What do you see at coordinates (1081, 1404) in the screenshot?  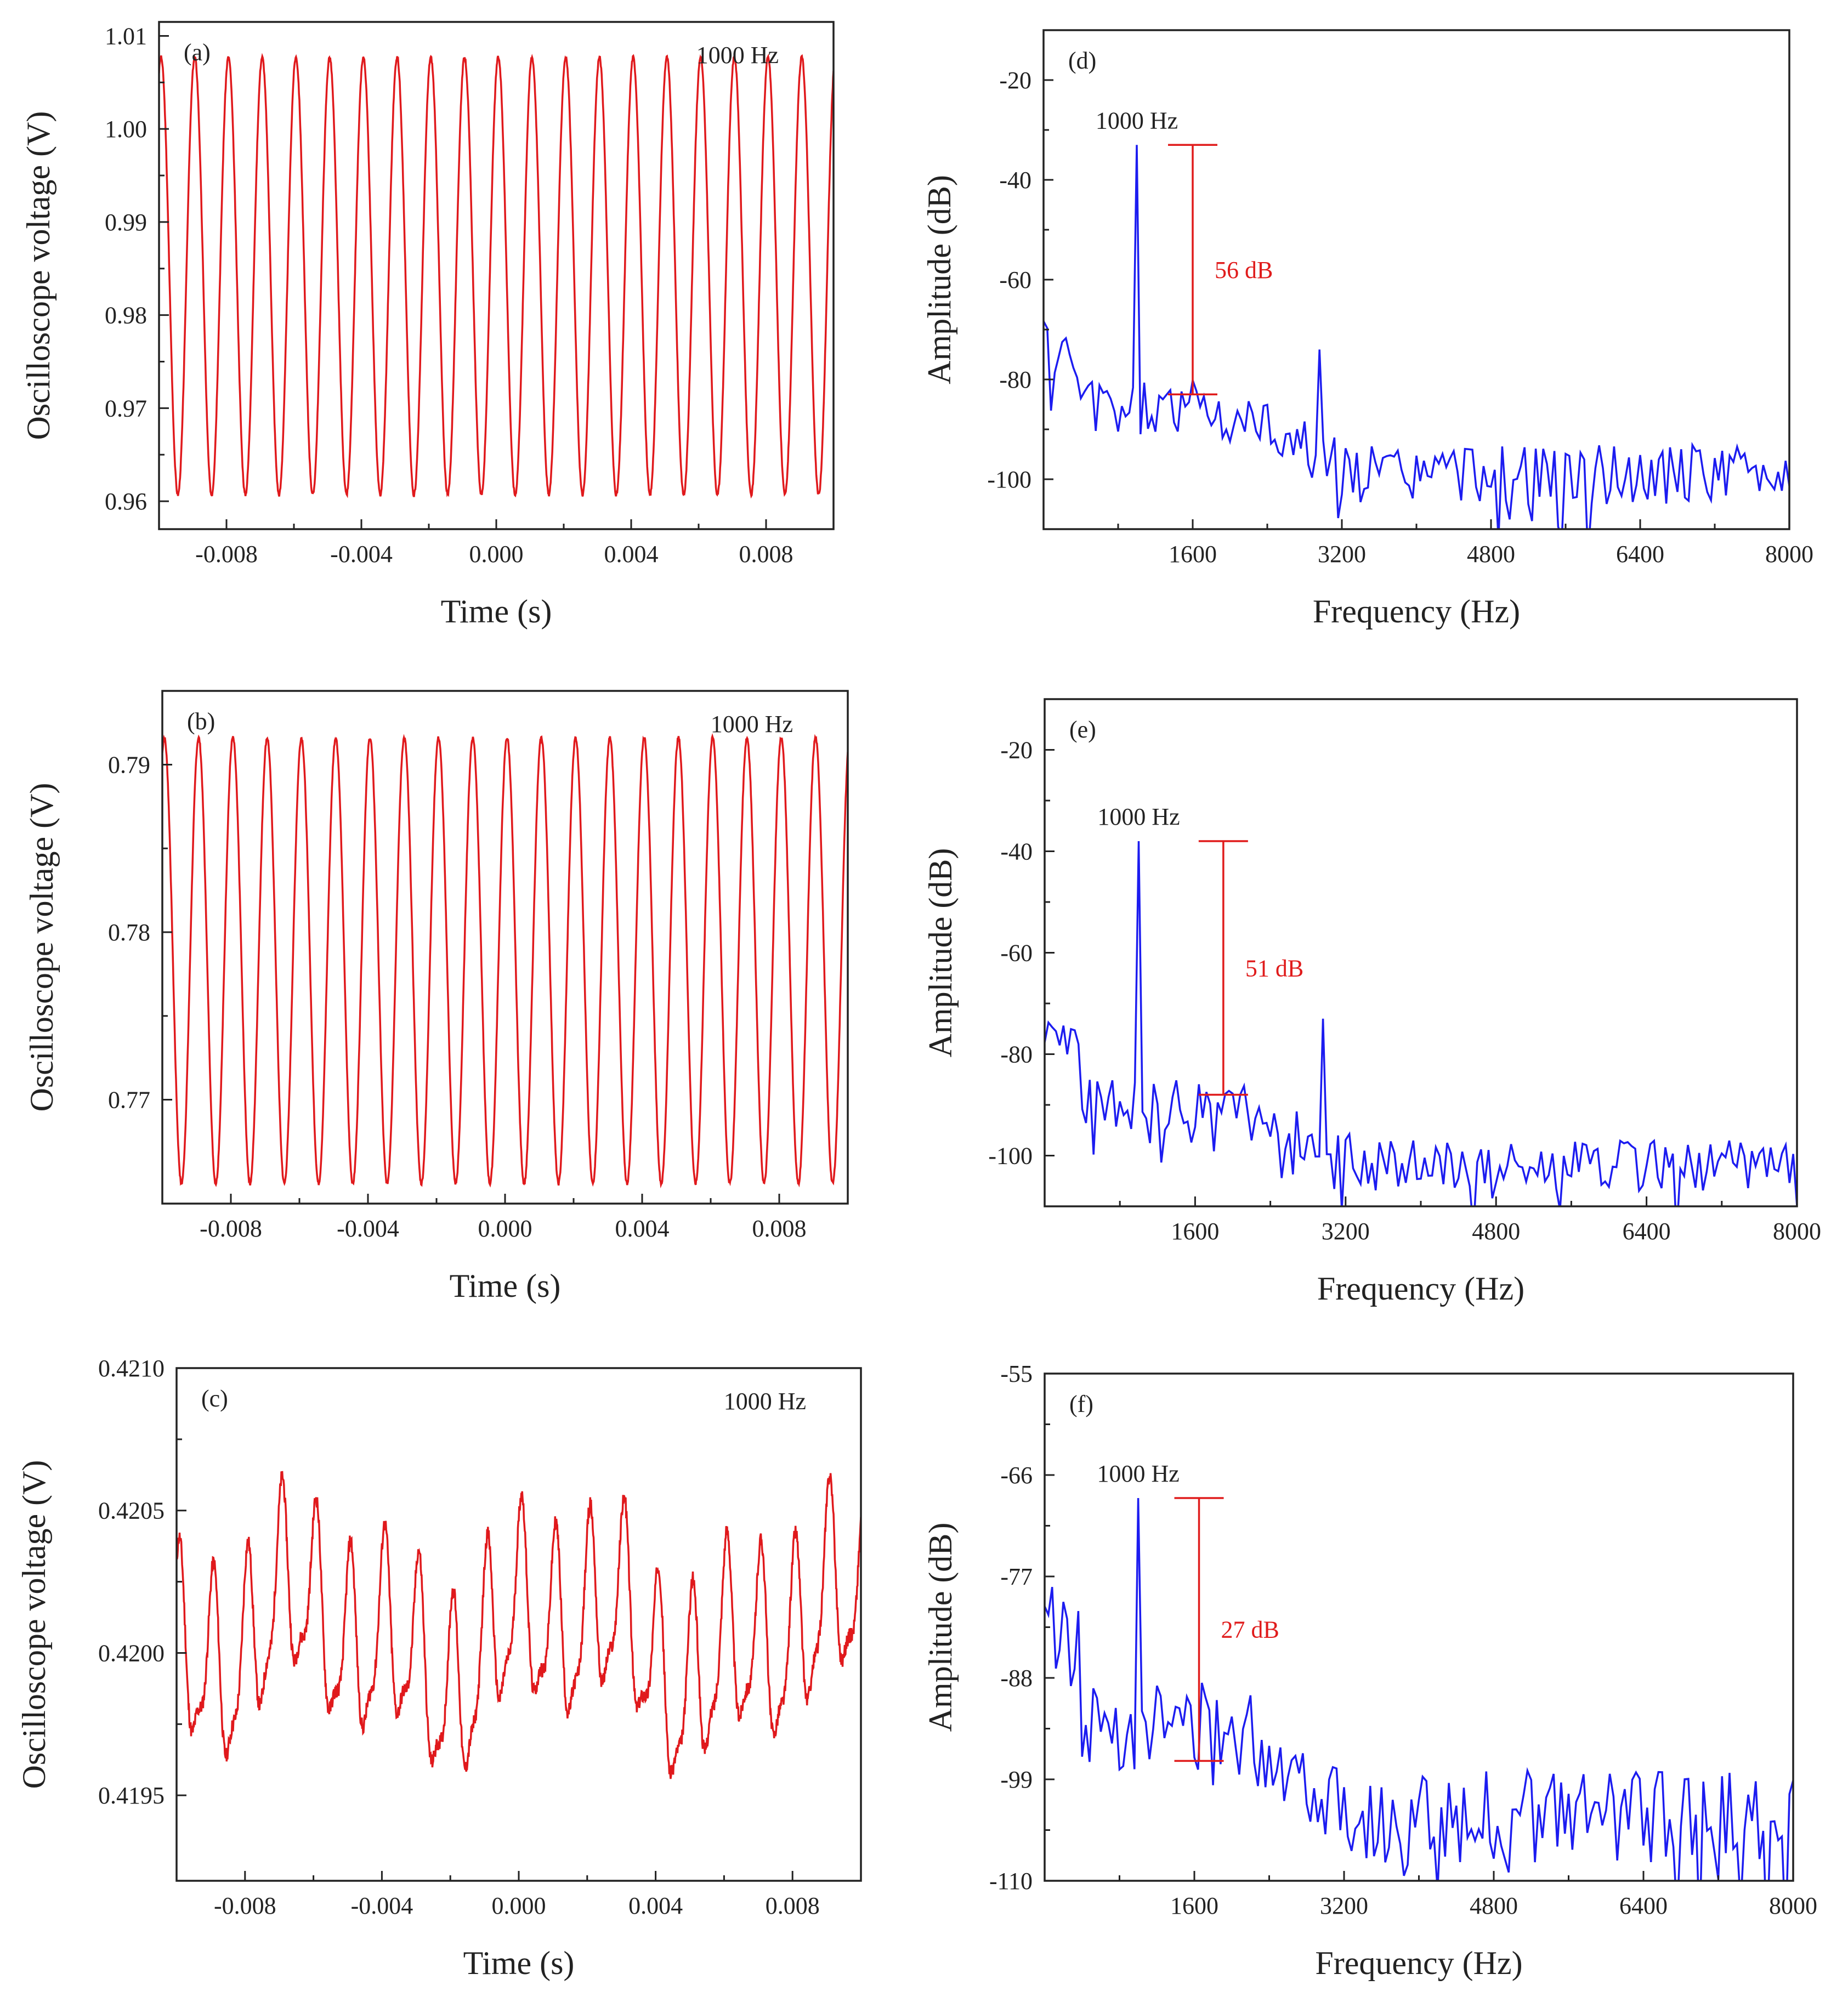 I see `panel-label: (f)` at bounding box center [1081, 1404].